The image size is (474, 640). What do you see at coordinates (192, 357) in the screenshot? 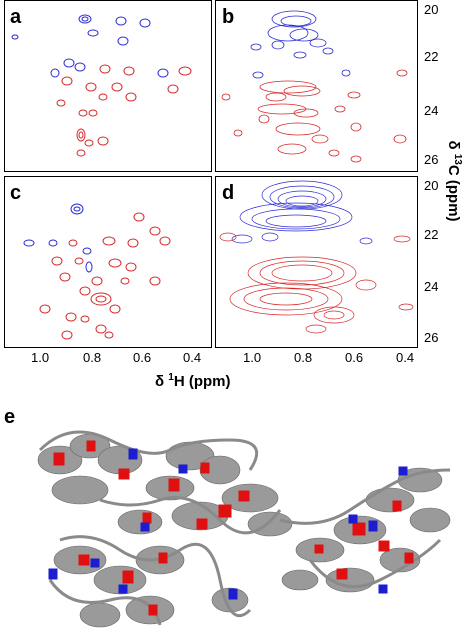
I see `x-tick-left-0.4: 0.4` at bounding box center [192, 357].